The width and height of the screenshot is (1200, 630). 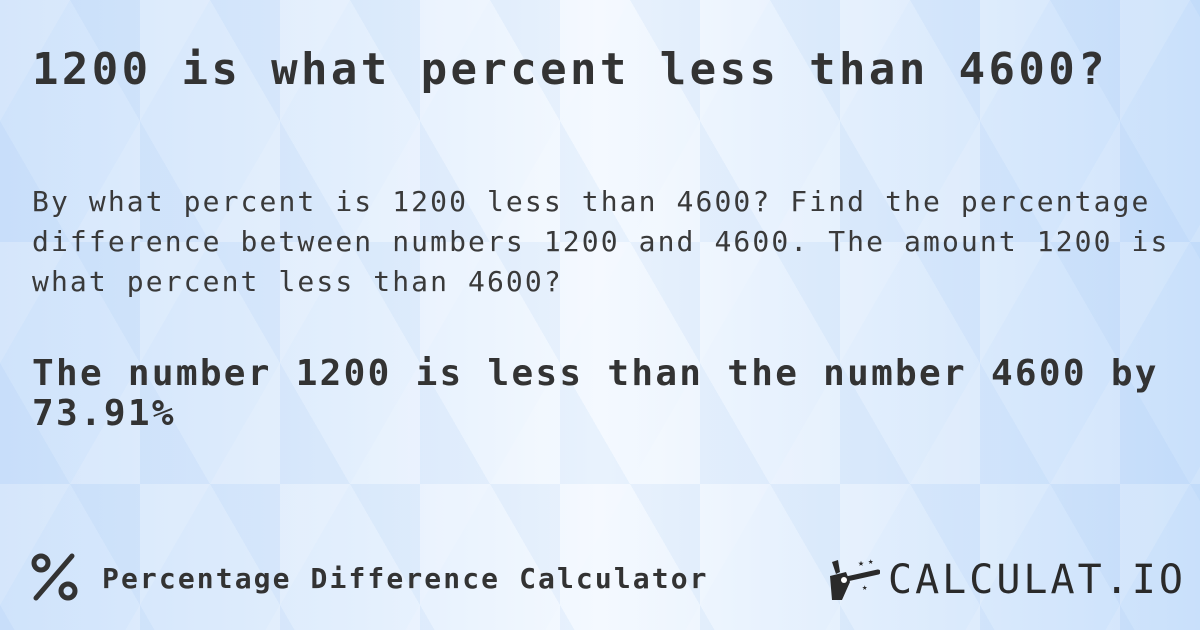 I want to click on logo-text: CALCULAT.IO, so click(x=1037, y=580).